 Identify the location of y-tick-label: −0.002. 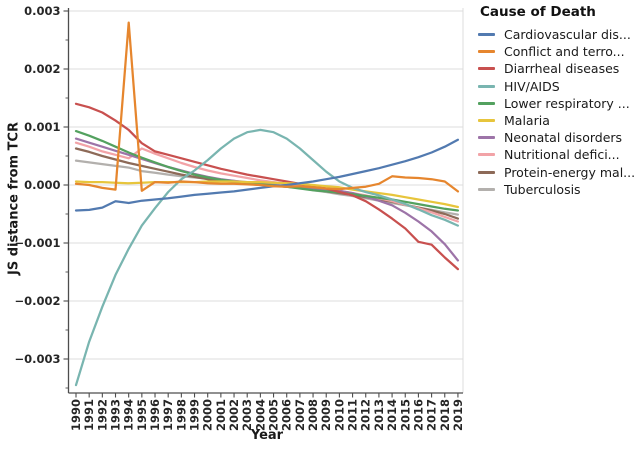
(37, 301).